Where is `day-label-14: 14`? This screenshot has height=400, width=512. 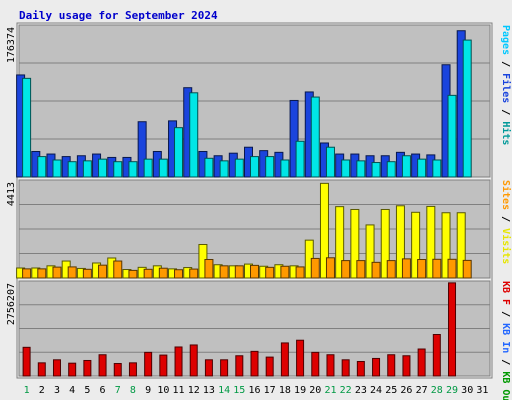 day-label-14: 14 is located at coordinates (224, 390).